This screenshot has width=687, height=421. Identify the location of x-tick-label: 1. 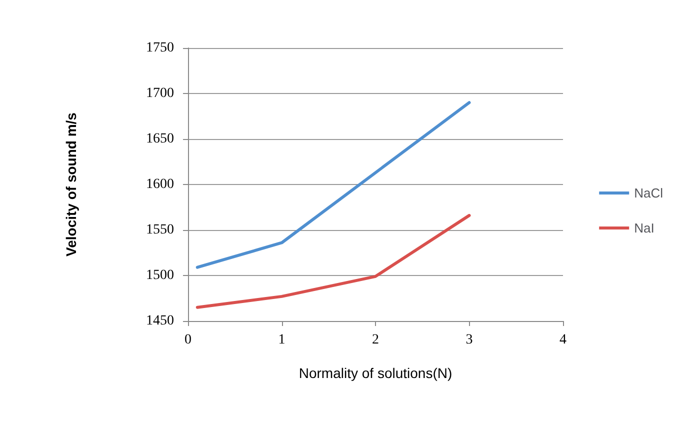
(282, 340).